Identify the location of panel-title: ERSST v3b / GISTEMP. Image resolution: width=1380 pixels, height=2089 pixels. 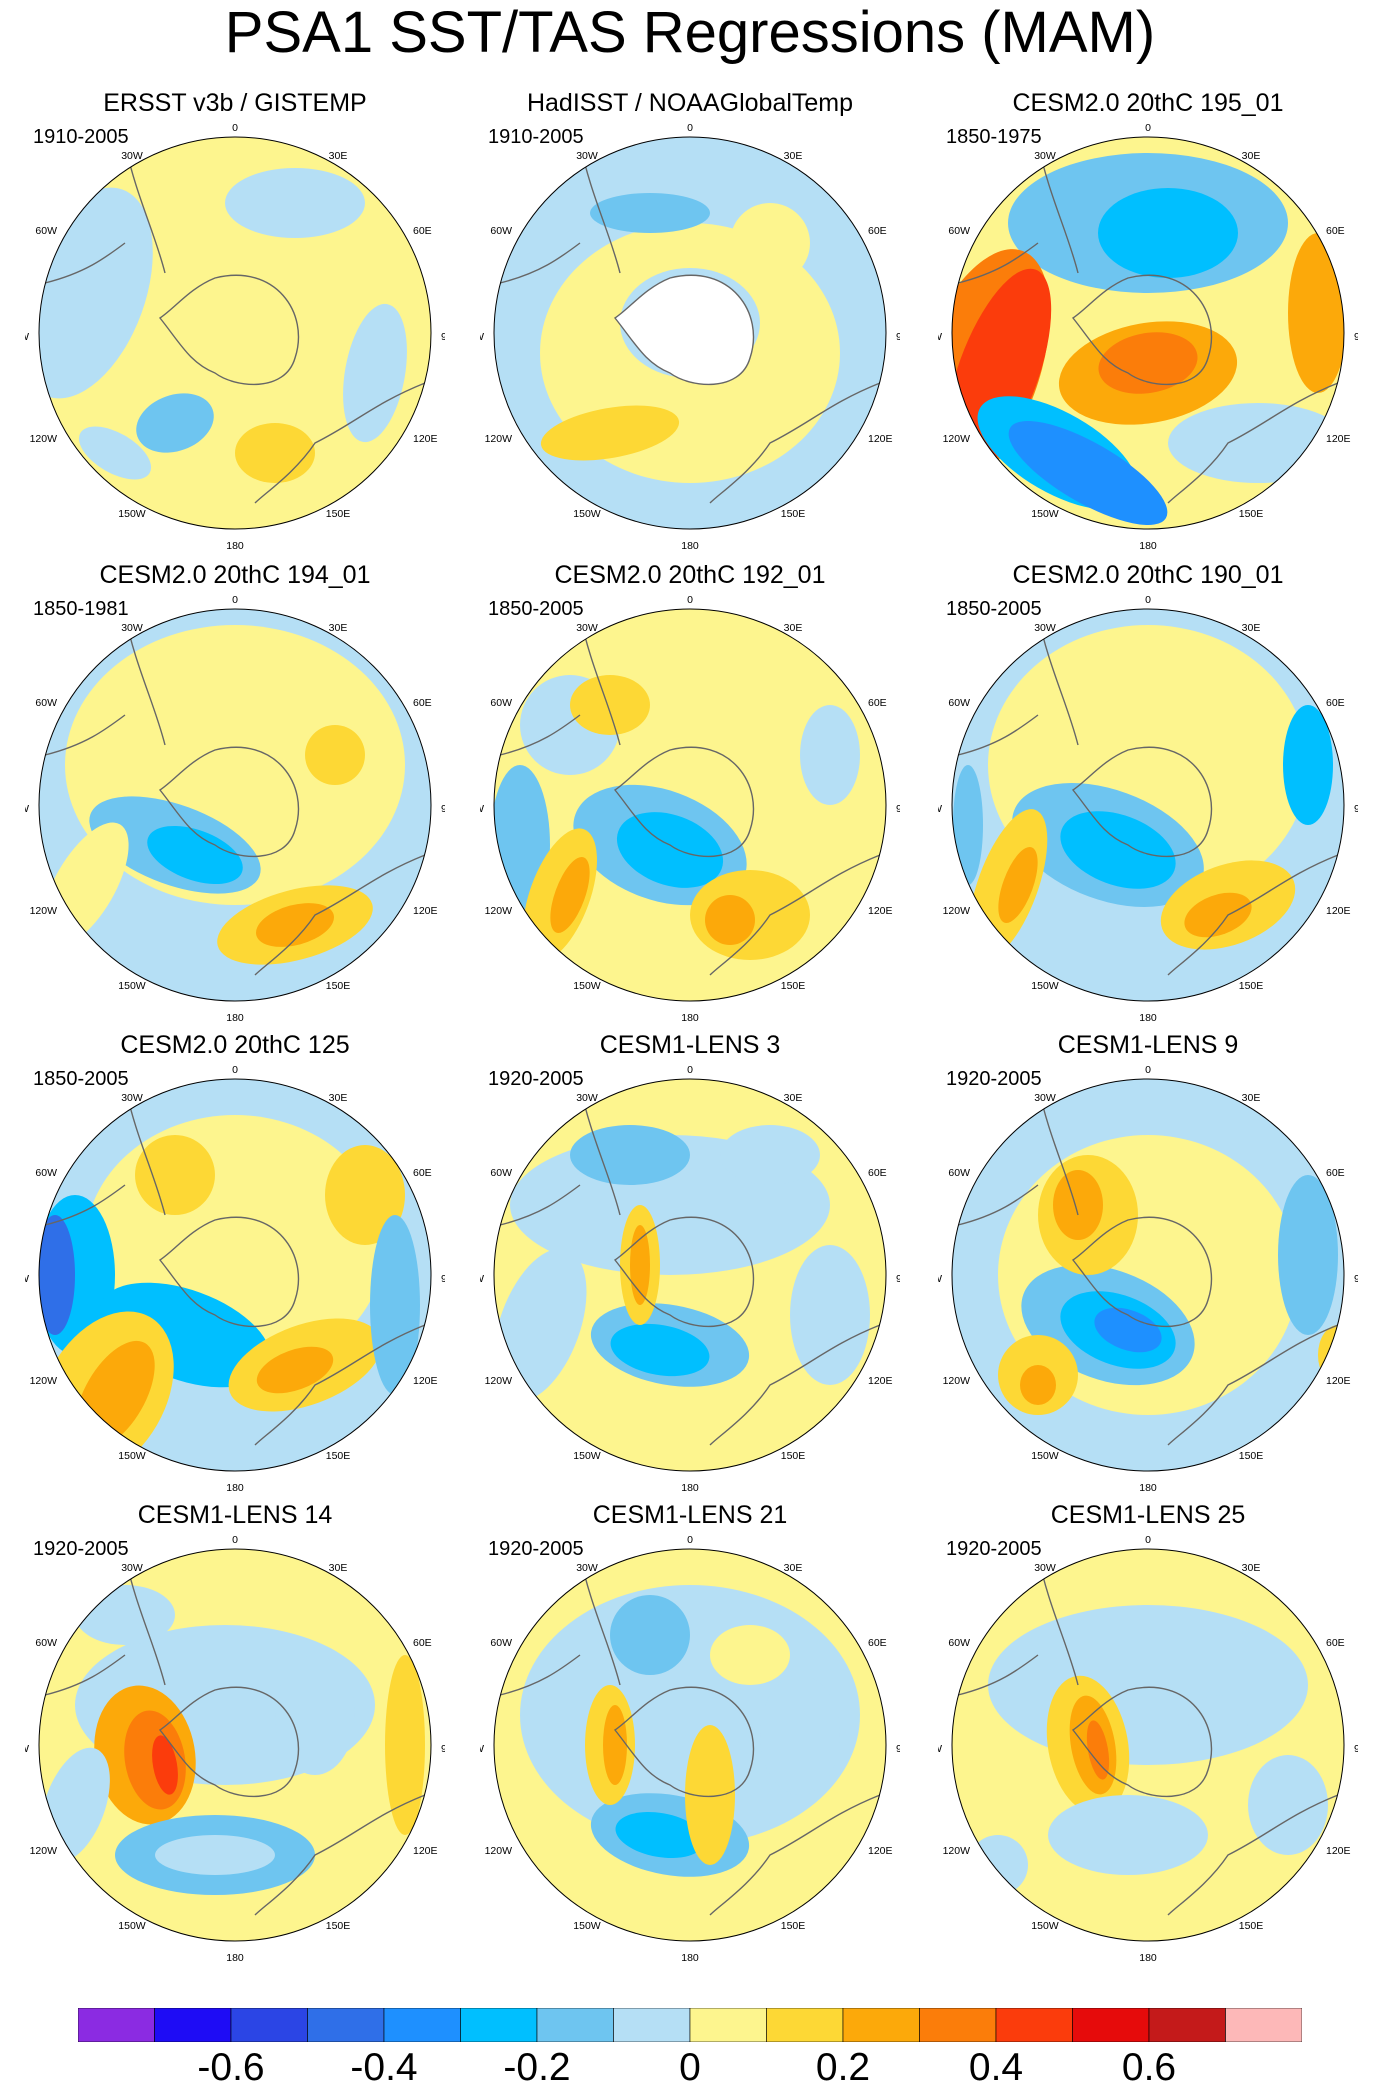
(235, 103).